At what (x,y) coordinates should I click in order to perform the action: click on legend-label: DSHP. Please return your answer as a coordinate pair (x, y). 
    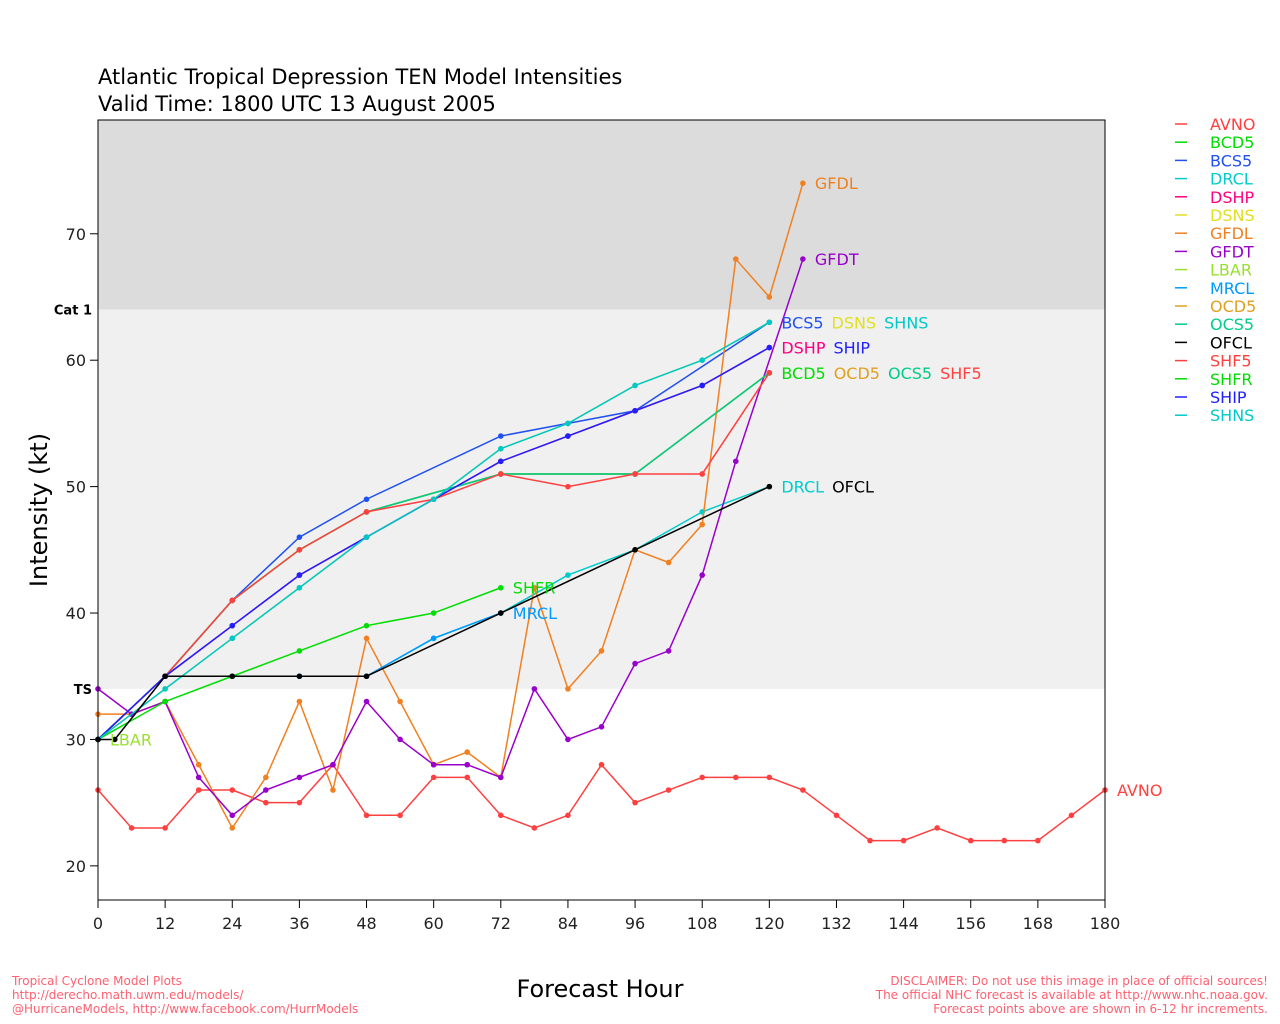
    Looking at the image, I should click on (1232, 197).